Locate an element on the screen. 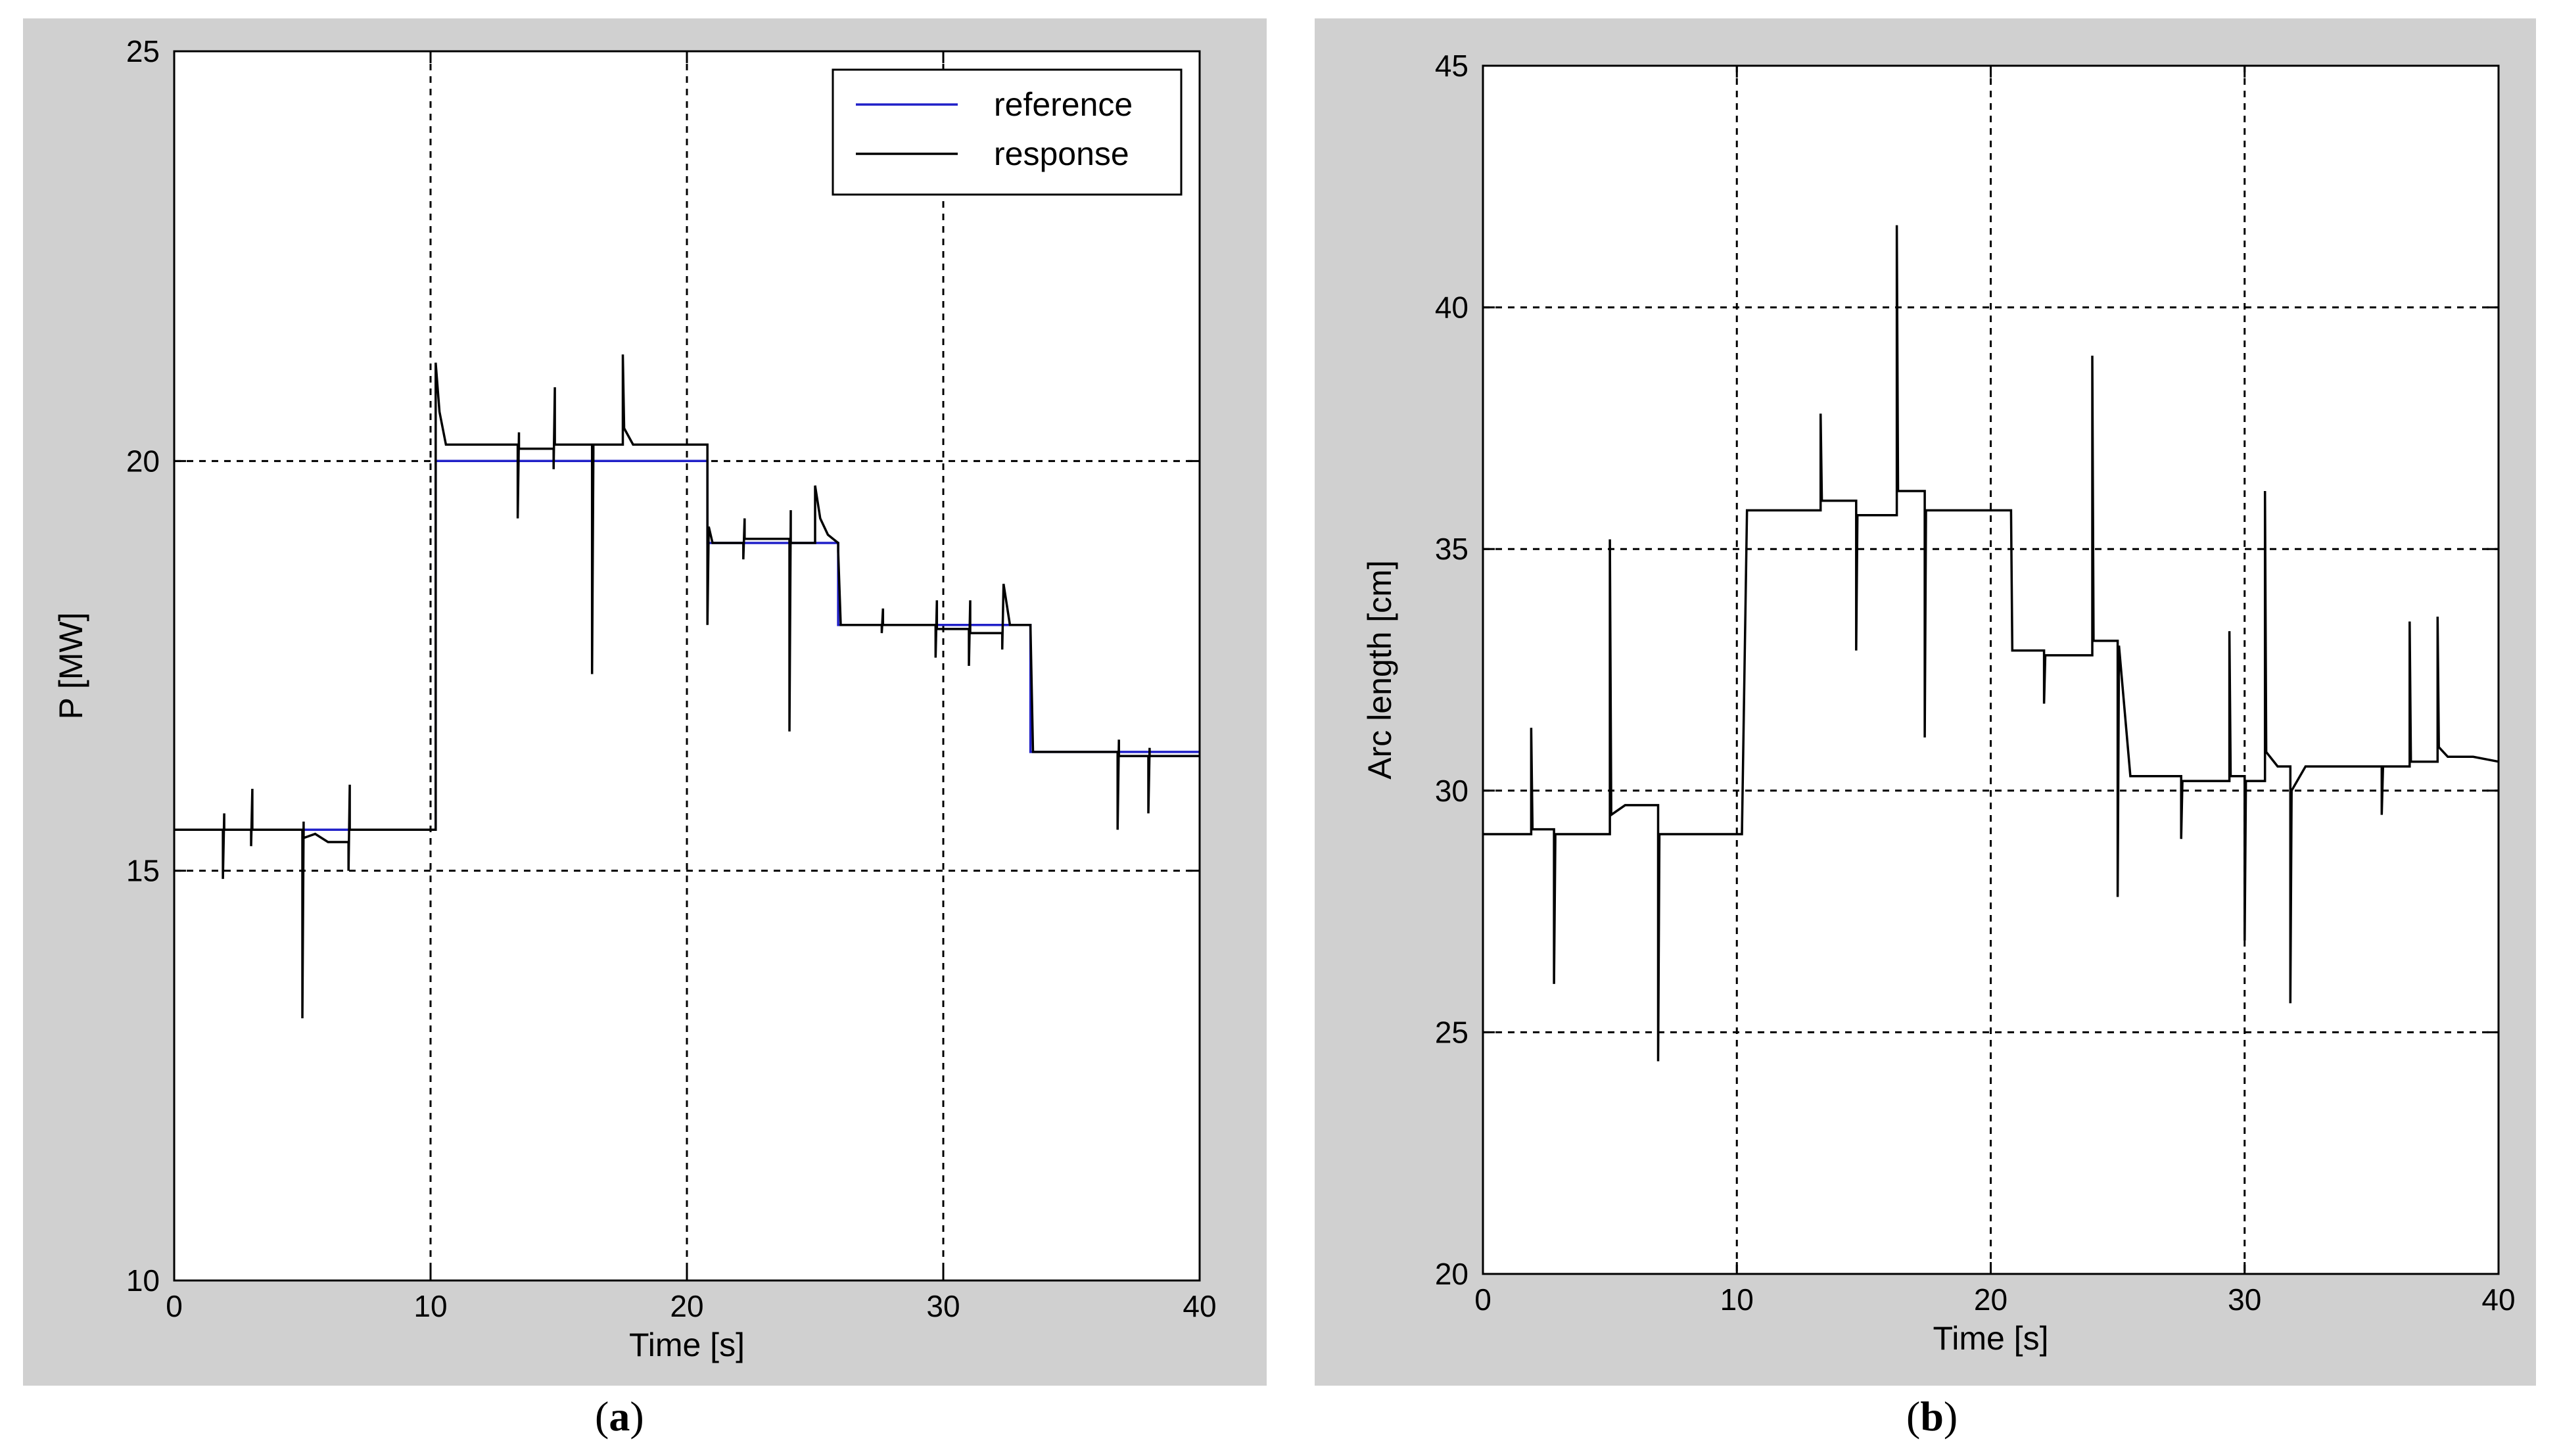 The height and width of the screenshot is (1456, 2559). y-tick-label: 30 is located at coordinates (1452, 791).